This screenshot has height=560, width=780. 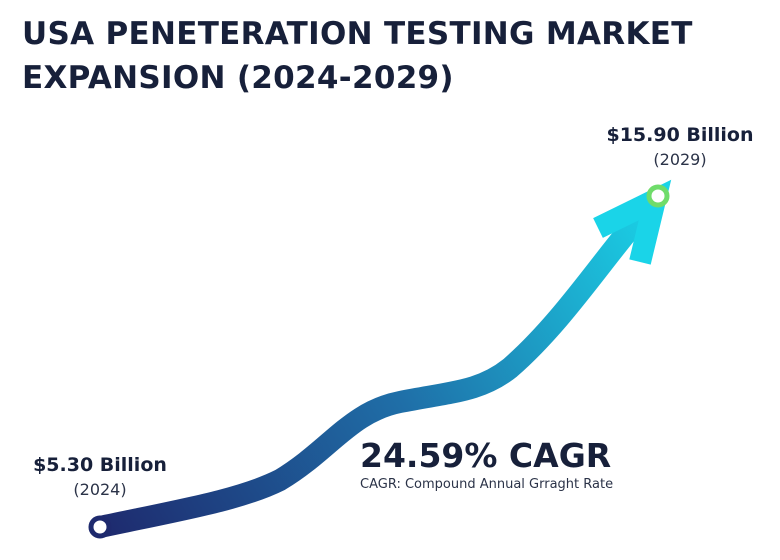 What do you see at coordinates (100, 465) in the screenshot?
I see `start-value: $5.30 Billion` at bounding box center [100, 465].